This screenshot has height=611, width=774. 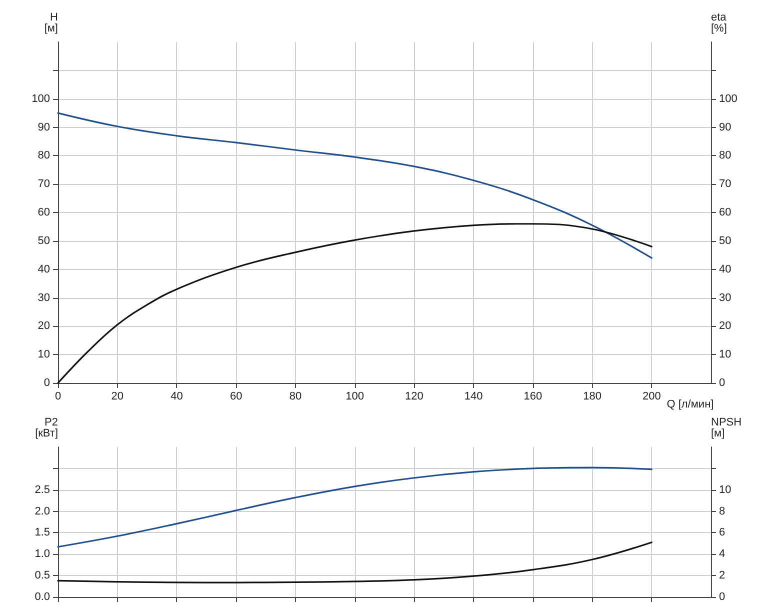 I want to click on y2-tick-label: 6, so click(x=722, y=532).